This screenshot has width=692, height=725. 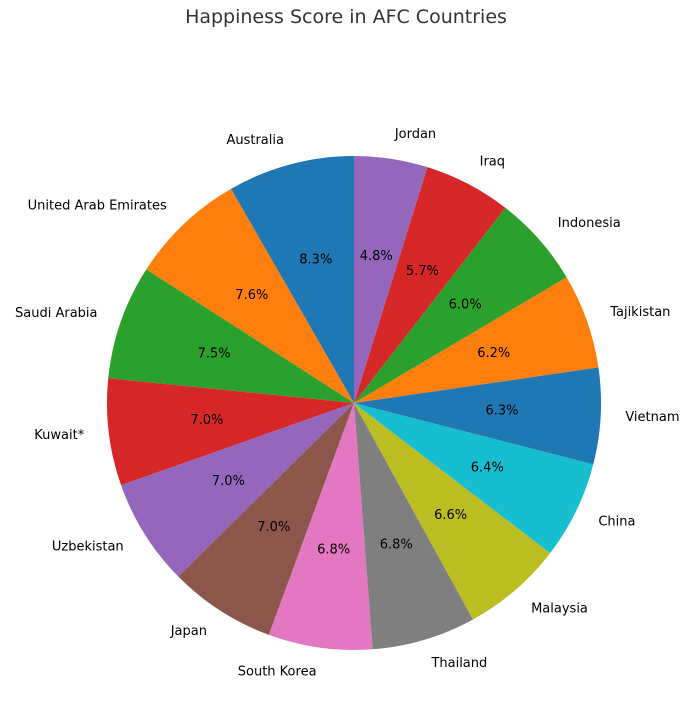 I want to click on pie-category-label-united-arab-emirates: United Arab Emirates, so click(x=97, y=206).